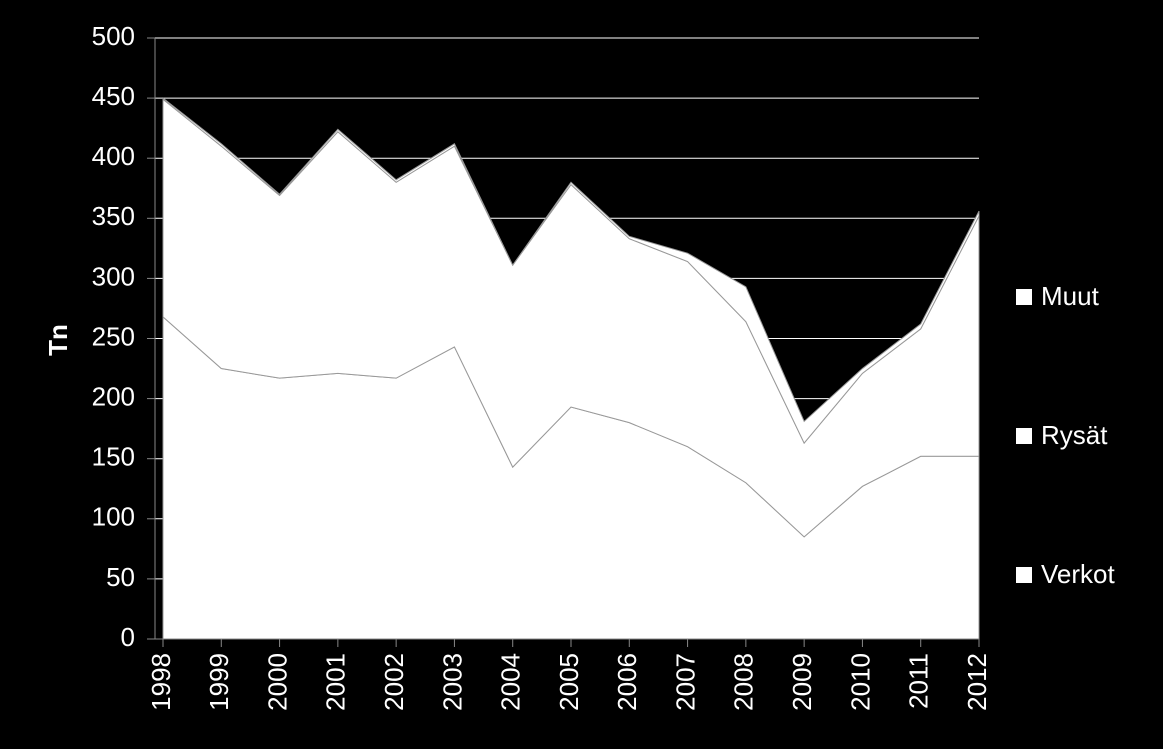  I want to click on x-tick-label: 1999, so click(219, 682).